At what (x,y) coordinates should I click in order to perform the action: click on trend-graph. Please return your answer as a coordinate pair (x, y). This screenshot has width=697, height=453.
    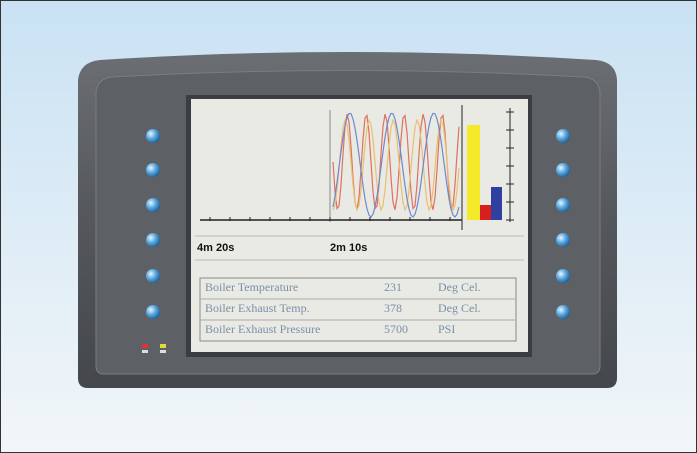
    Looking at the image, I should click on (357, 167).